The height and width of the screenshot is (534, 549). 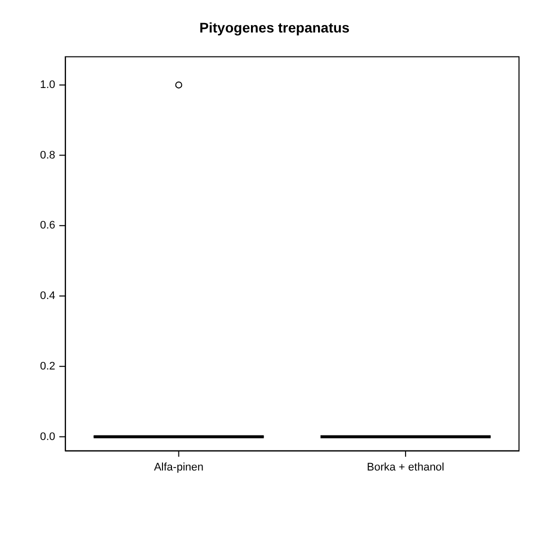 I want to click on y-tick-label: 1.0, so click(x=48, y=84).